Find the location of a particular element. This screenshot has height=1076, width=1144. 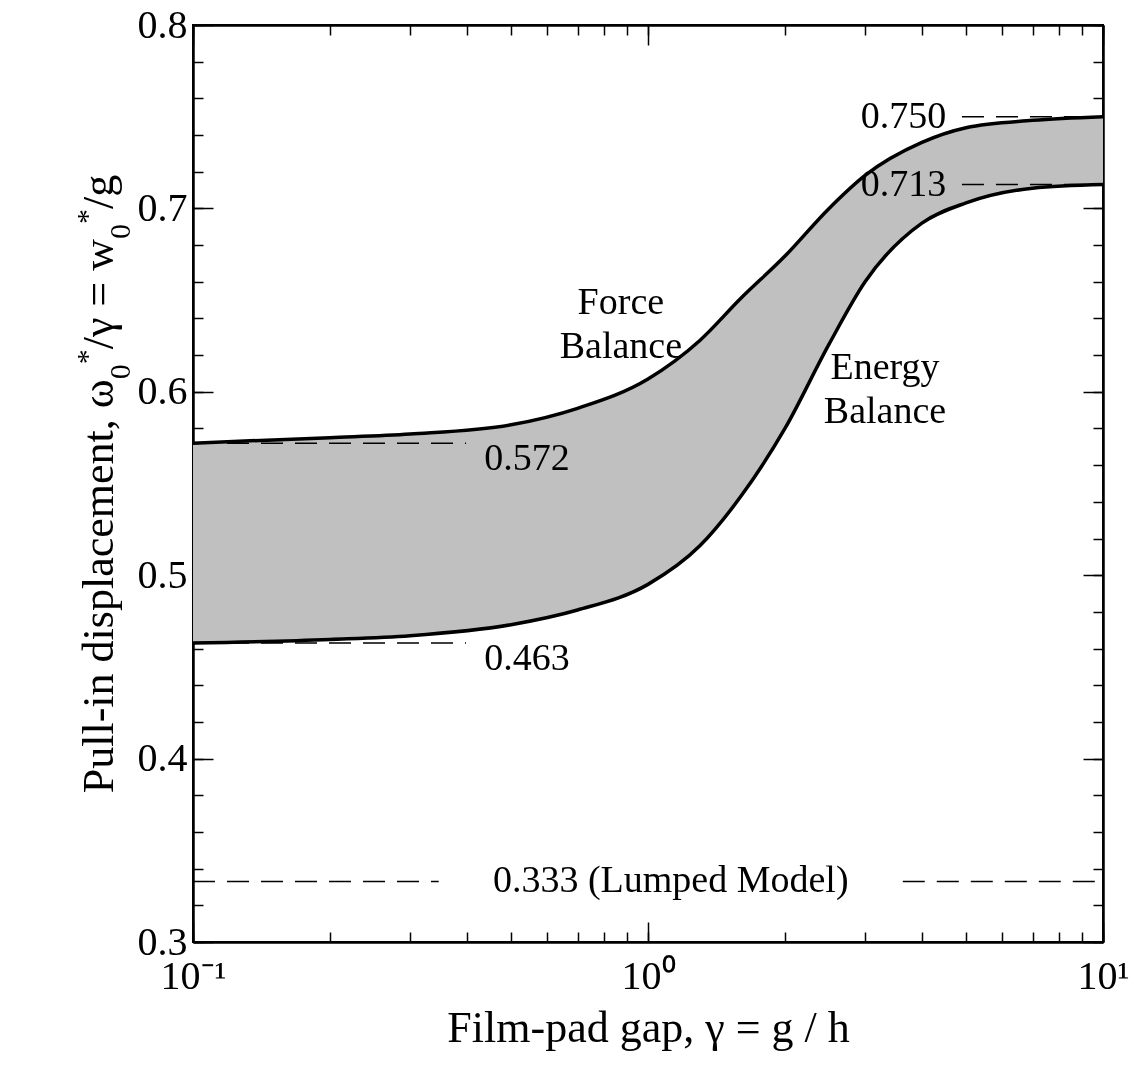

ref-line-label: 0.750 is located at coordinates (903, 114).